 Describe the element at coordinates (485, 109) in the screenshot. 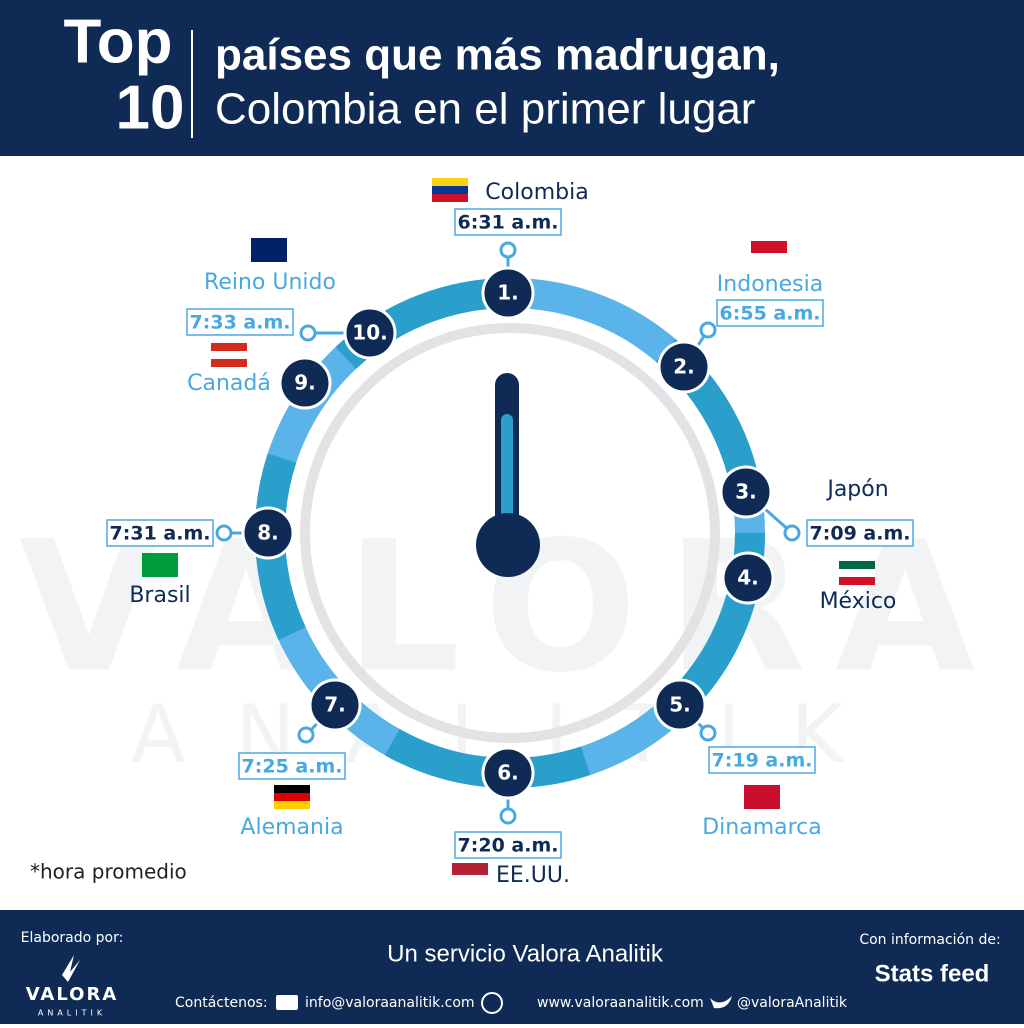

I see `header-title-line2: Colombia en el primer lugar` at that location.